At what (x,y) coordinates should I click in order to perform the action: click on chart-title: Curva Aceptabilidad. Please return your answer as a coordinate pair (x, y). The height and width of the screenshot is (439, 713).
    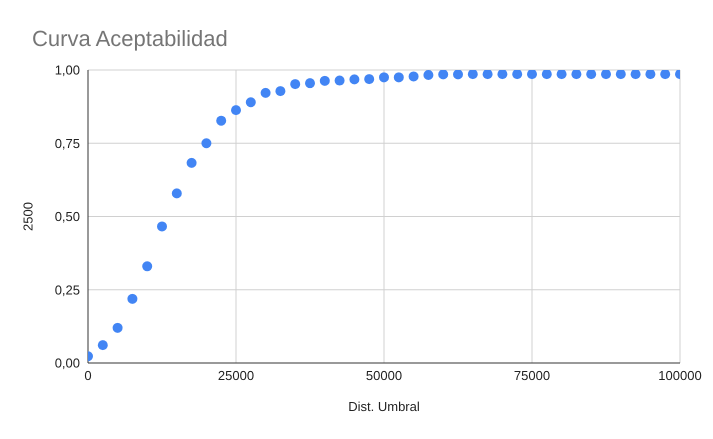
    Looking at the image, I should click on (130, 39).